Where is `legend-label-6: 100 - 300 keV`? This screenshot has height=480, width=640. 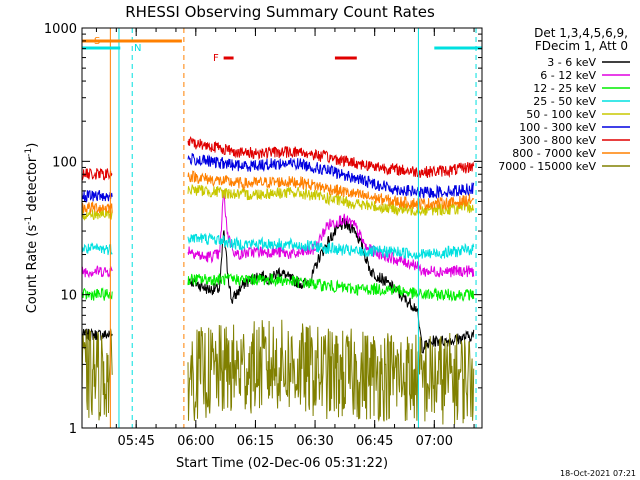
legend-label-6: 100 - 300 keV is located at coordinates (557, 127).